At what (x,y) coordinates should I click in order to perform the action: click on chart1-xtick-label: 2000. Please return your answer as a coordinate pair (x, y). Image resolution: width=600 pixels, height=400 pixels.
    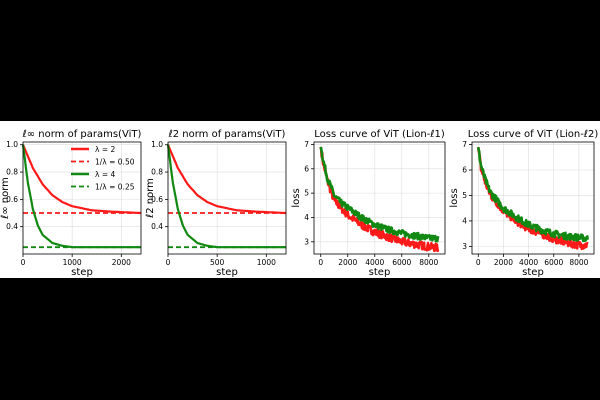
    Looking at the image, I should click on (121, 262).